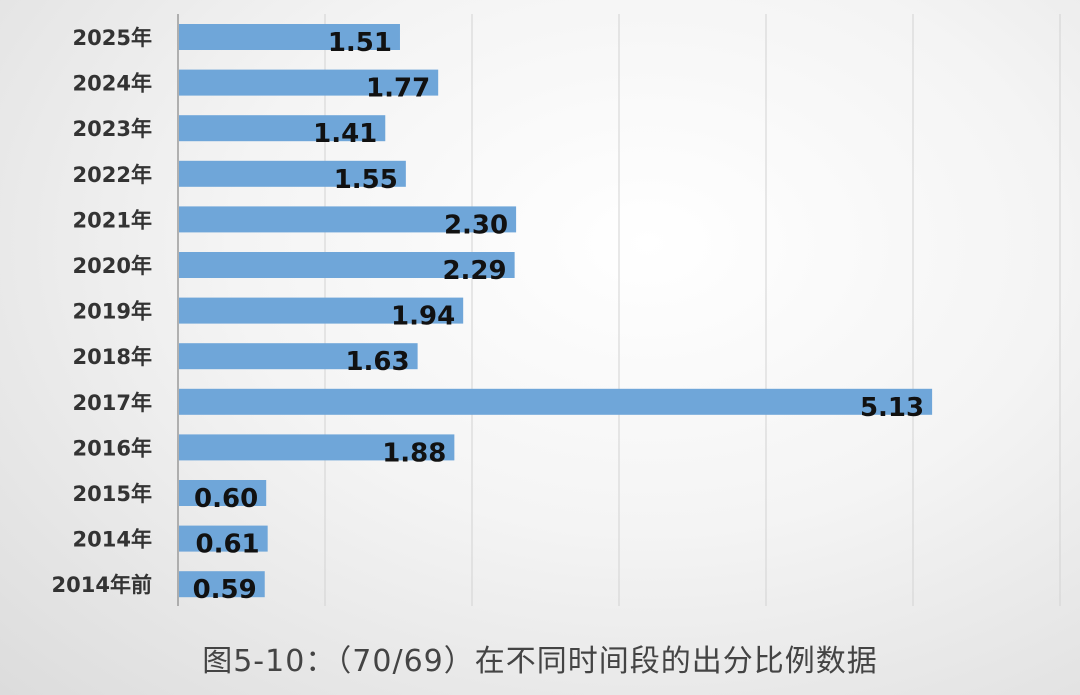 The width and height of the screenshot is (1080, 695). Describe the element at coordinates (476, 225) in the screenshot. I see `value-label: 2.30` at that location.